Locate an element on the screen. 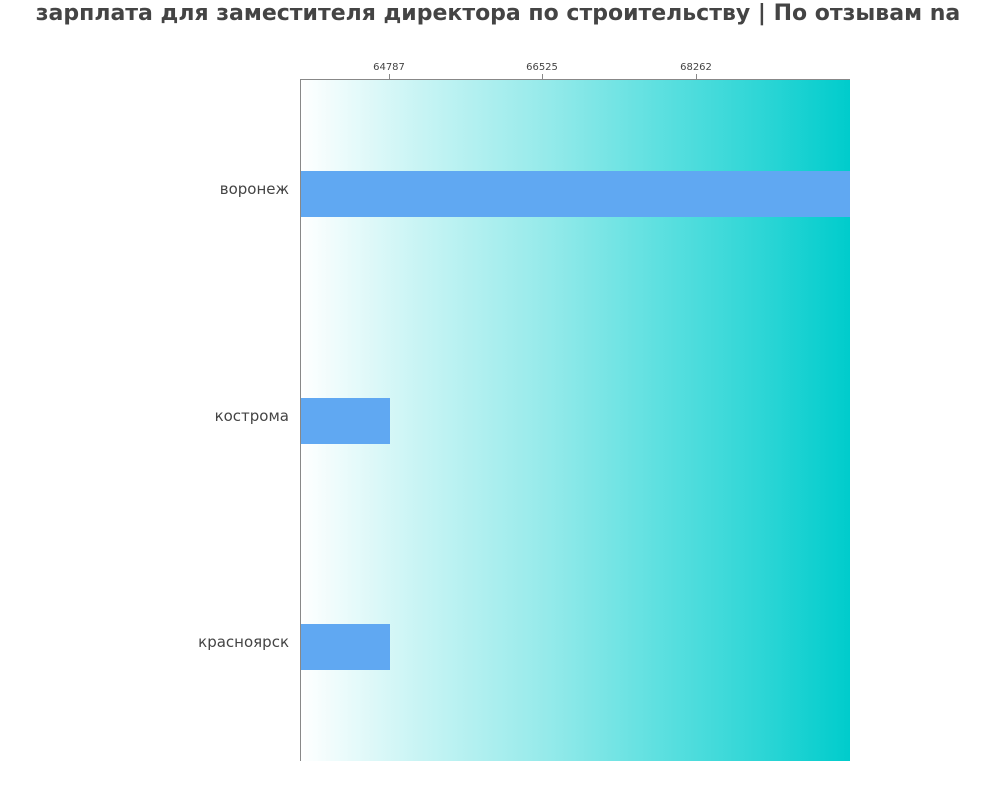 The width and height of the screenshot is (1000, 800). x-tick-label: 66525 is located at coordinates (542, 67).